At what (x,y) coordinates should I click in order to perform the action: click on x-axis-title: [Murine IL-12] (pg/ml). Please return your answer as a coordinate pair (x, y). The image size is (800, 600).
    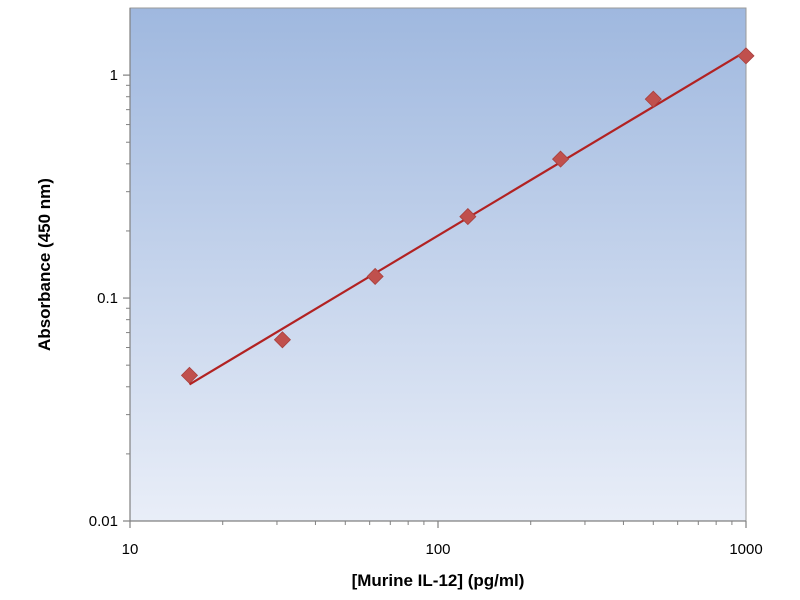
    Looking at the image, I should click on (438, 580).